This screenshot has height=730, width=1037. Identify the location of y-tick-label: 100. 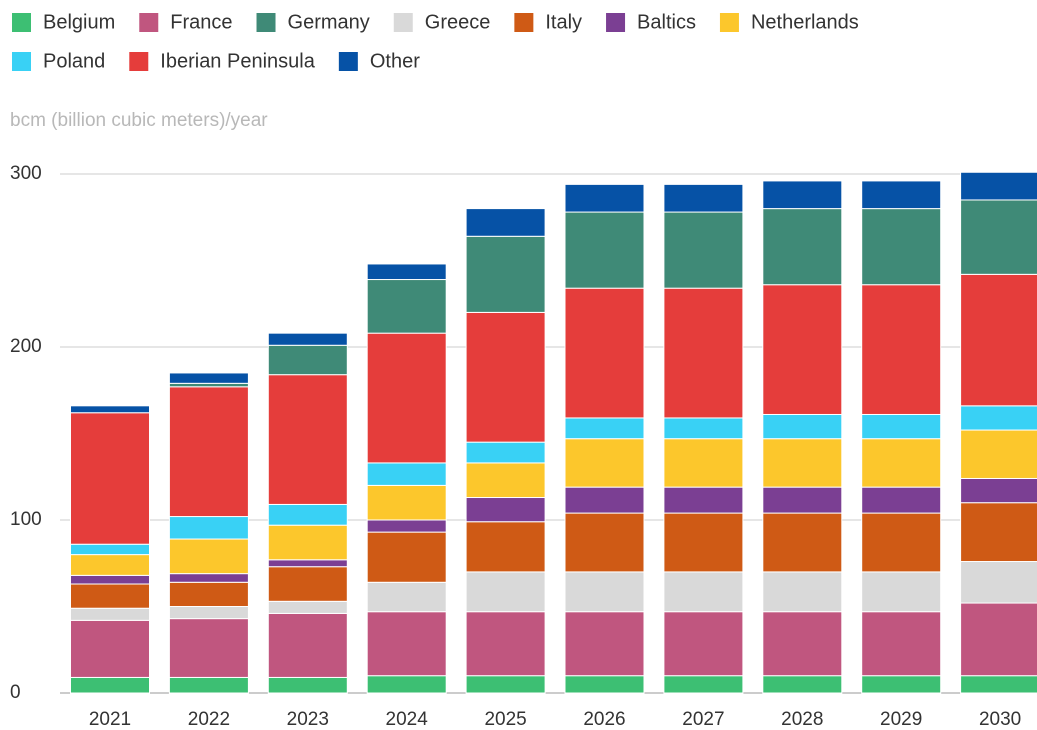
(26, 519).